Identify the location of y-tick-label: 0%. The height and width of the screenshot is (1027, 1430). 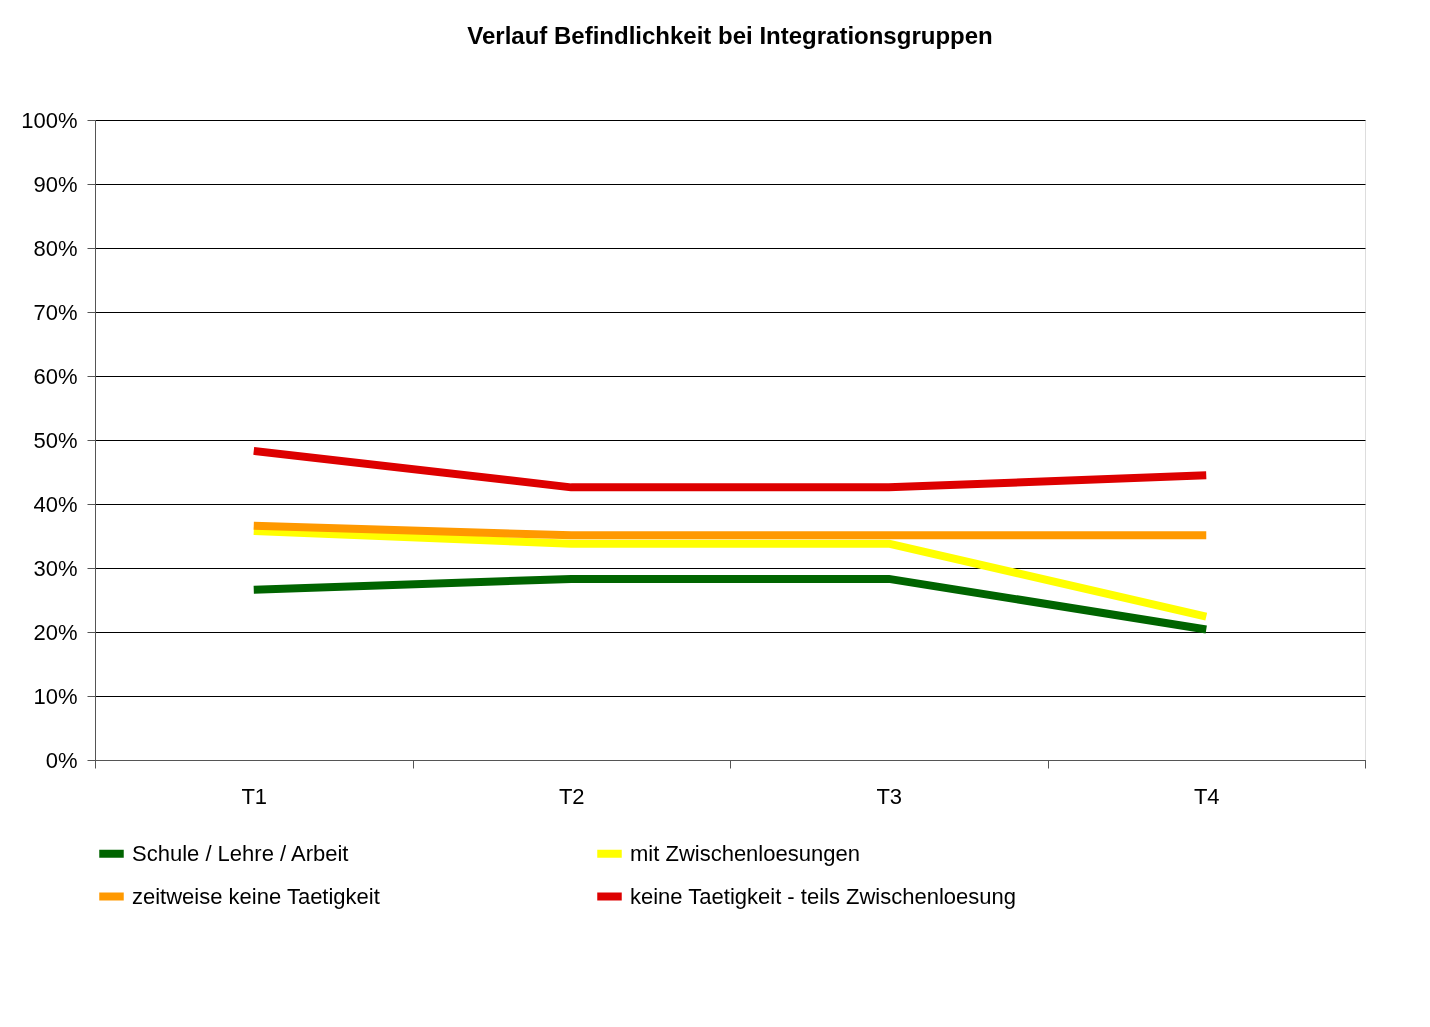
(61, 760).